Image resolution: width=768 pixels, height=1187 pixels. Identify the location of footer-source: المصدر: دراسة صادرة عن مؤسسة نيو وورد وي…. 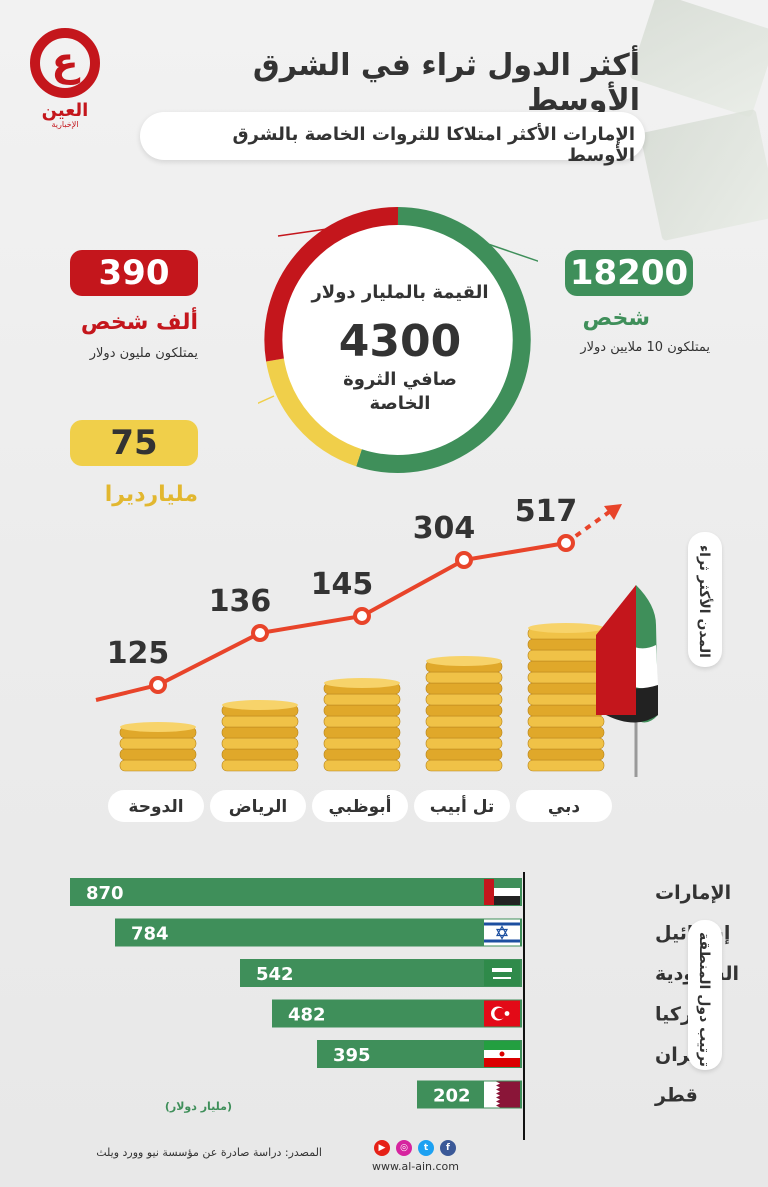
(209, 1152).